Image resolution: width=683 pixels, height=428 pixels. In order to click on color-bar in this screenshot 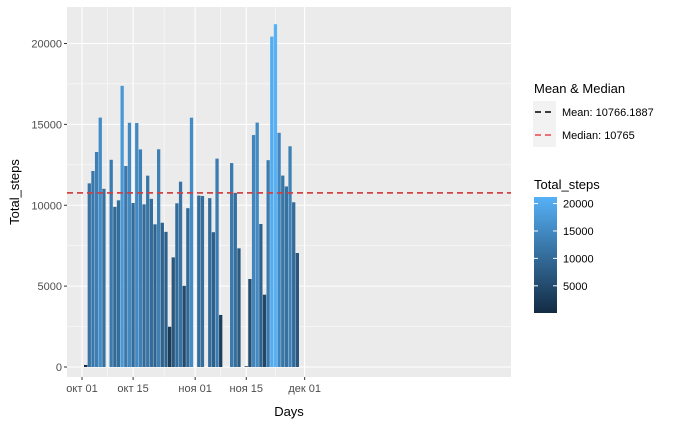, I will do `click(545, 255)`.